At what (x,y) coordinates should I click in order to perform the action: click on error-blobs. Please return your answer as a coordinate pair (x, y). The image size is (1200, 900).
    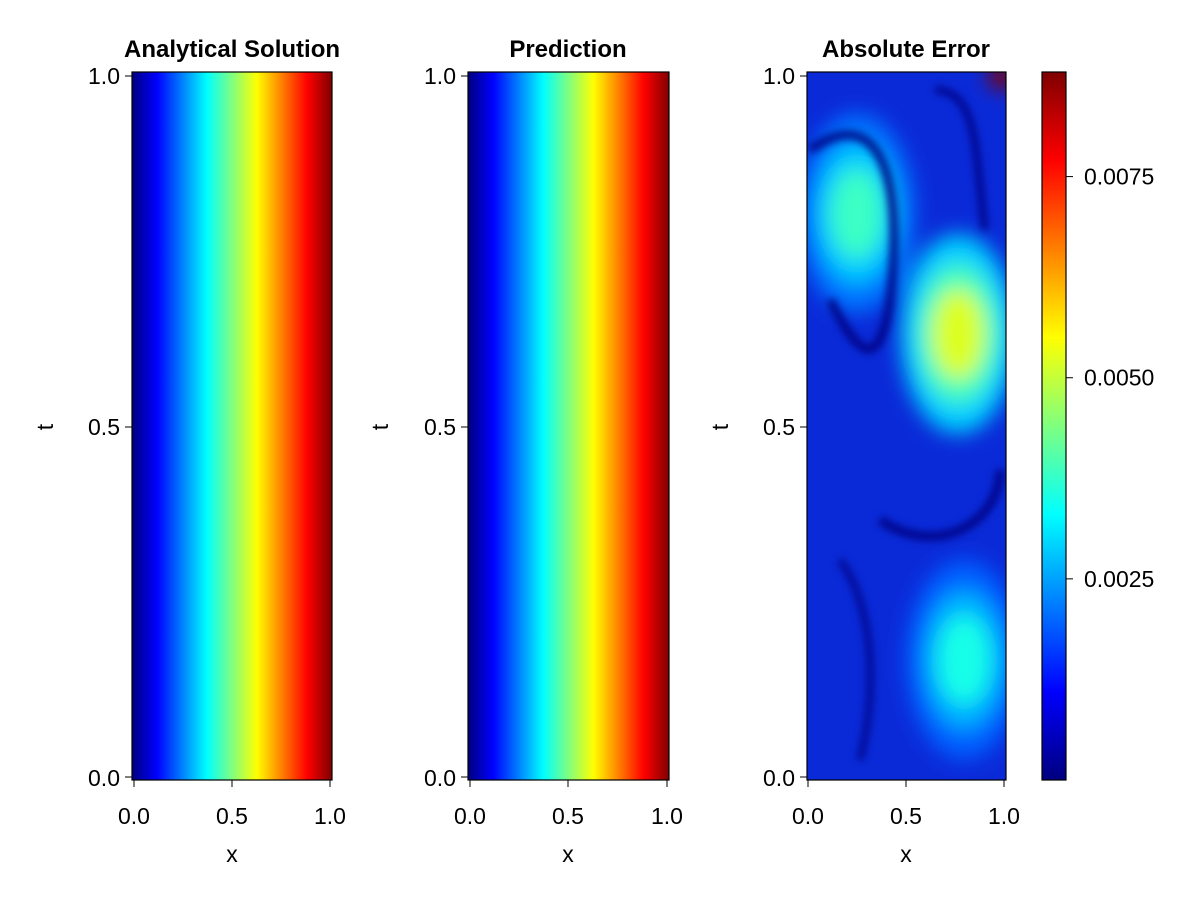
    Looking at the image, I should click on (906, 416).